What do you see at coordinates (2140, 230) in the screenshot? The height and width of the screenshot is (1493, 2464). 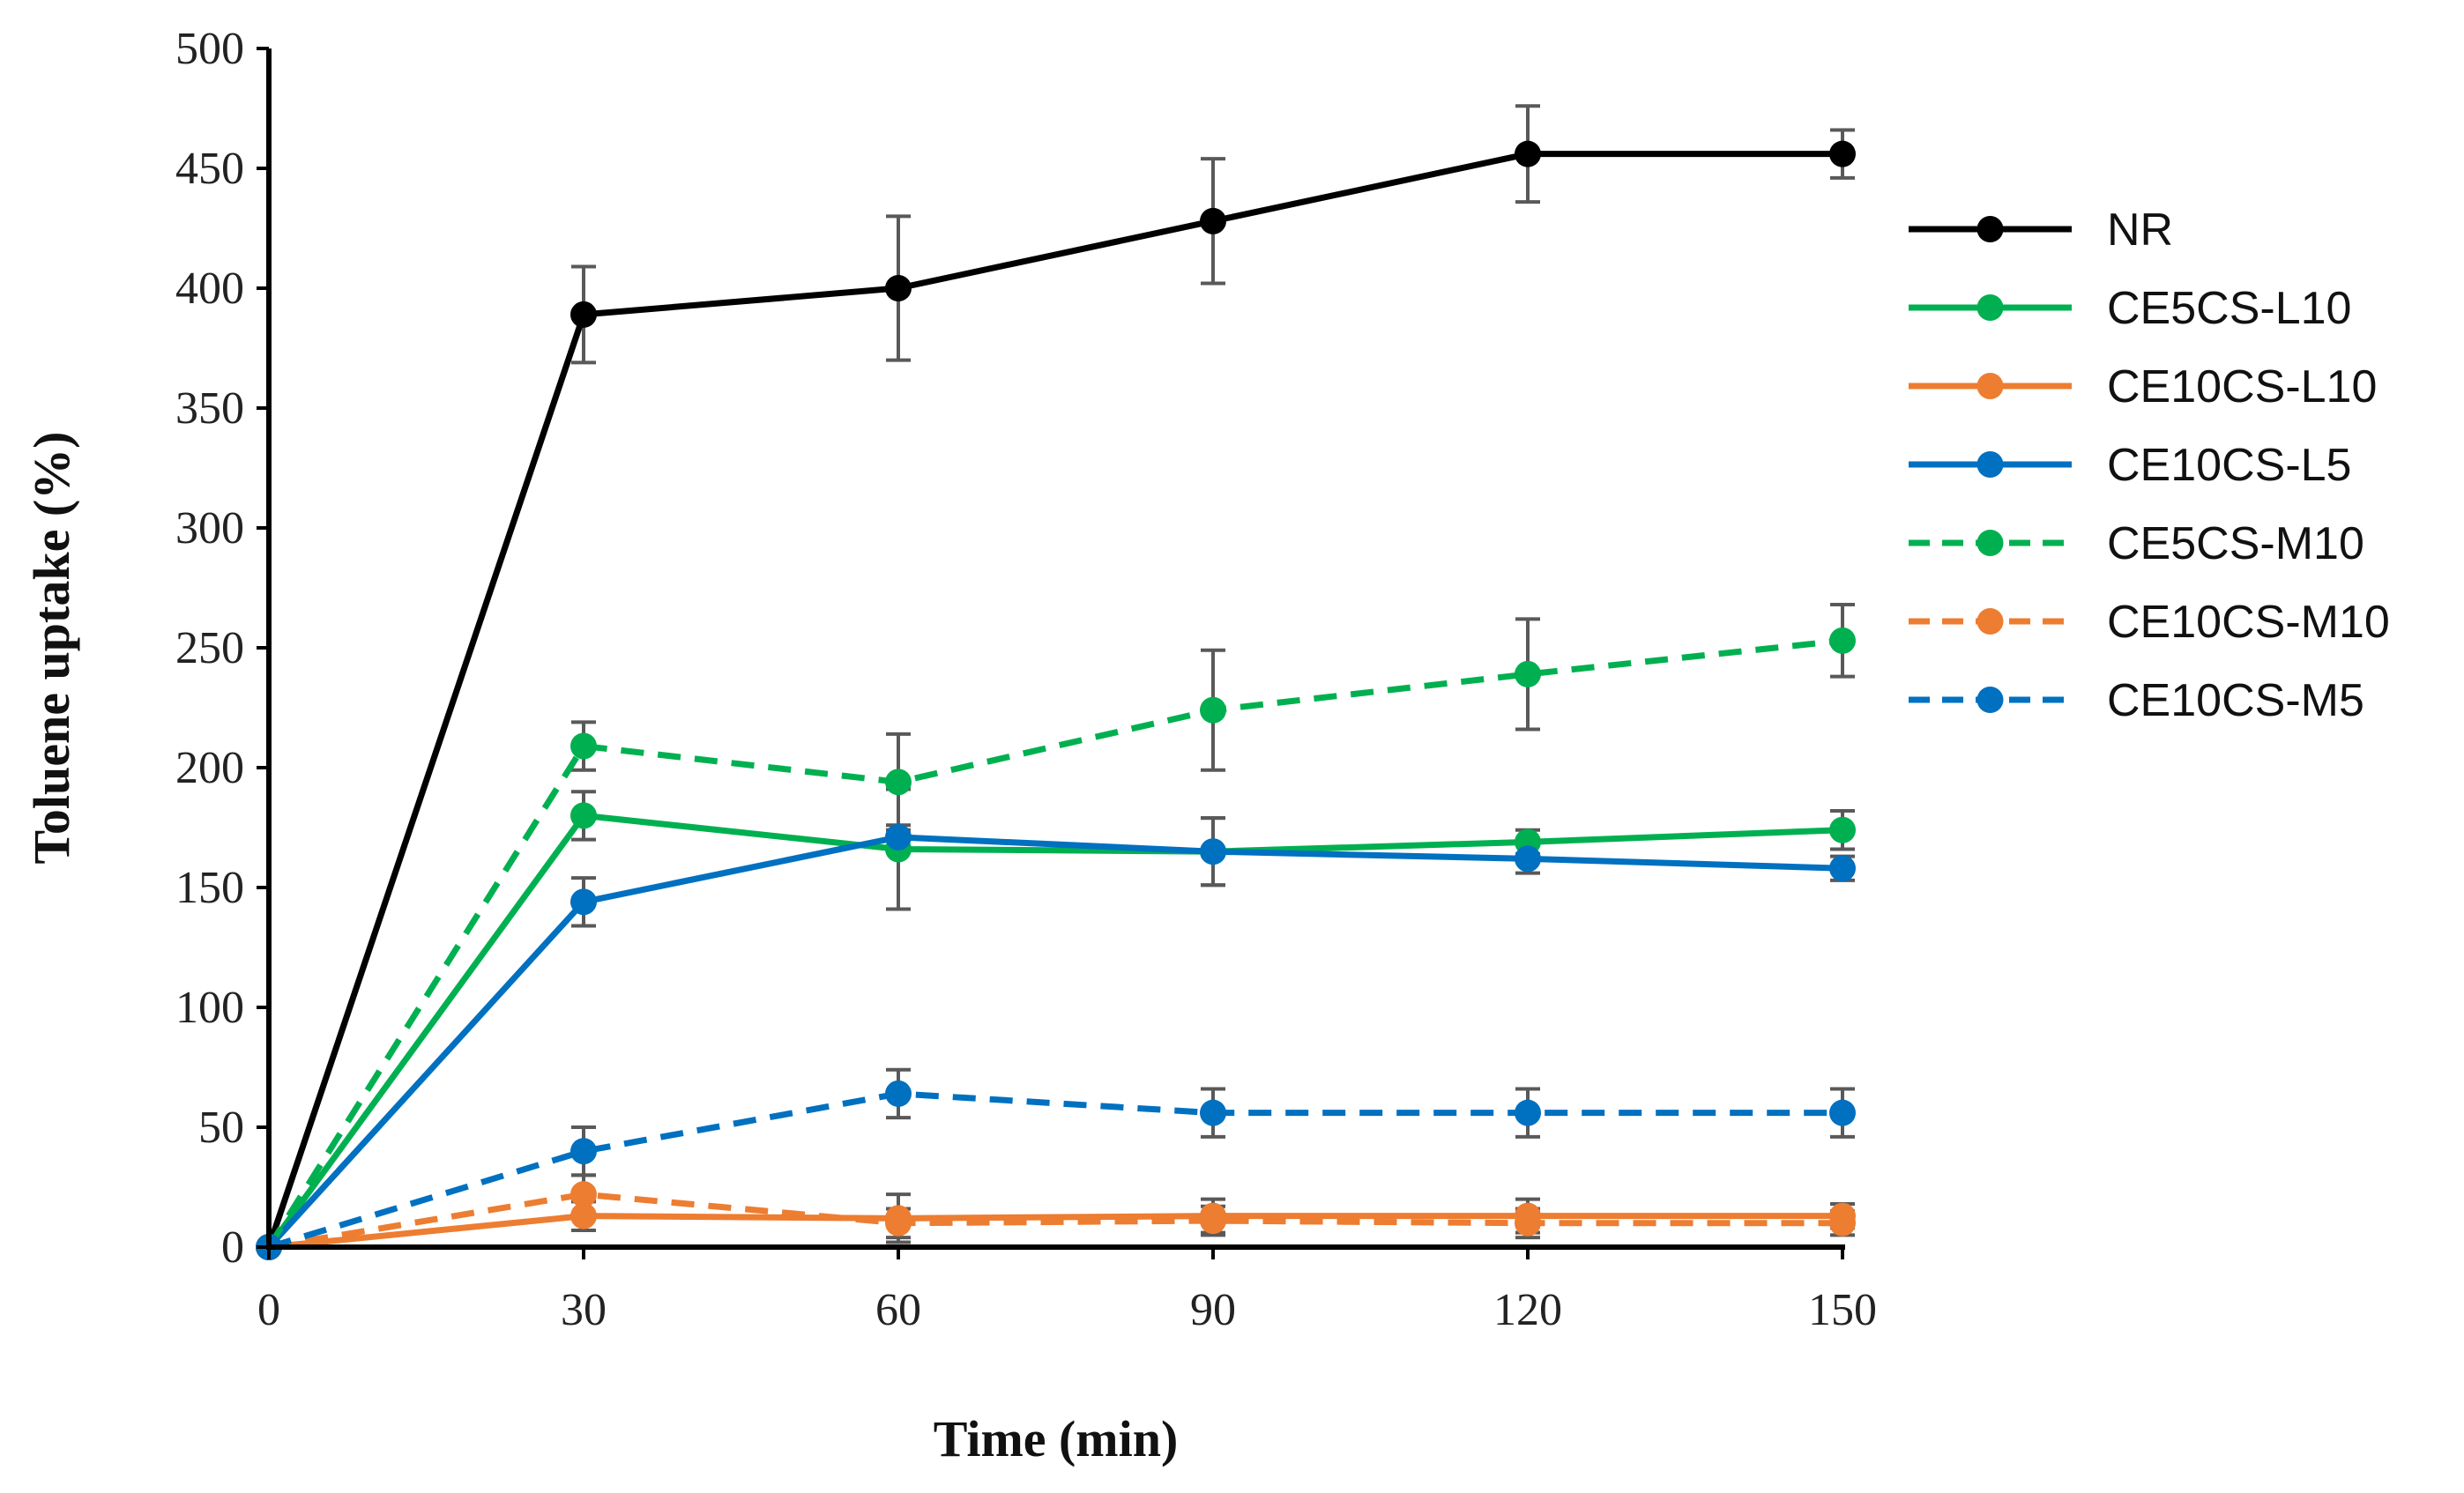 I see `legend-label: NR` at bounding box center [2140, 230].